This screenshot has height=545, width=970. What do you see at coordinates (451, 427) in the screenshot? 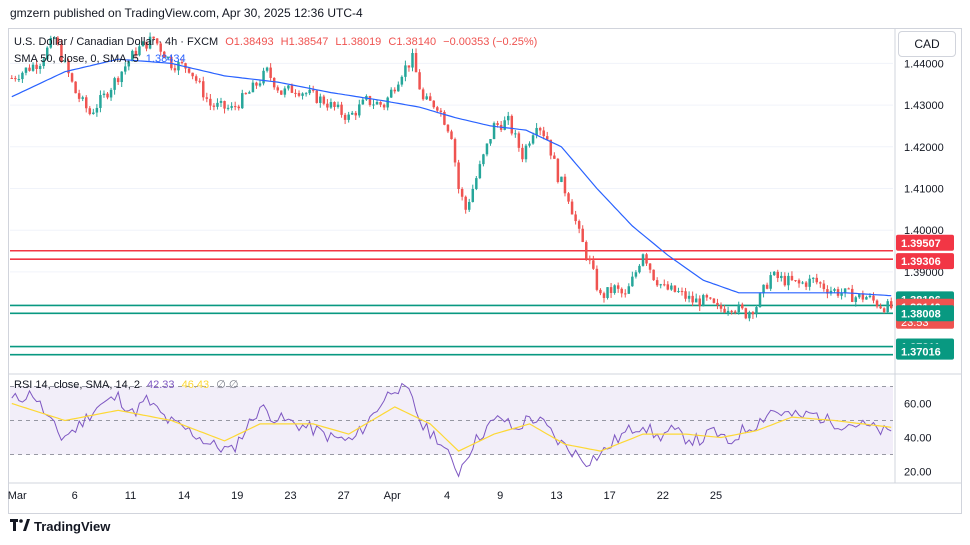
I see `rsi-sma-line` at bounding box center [451, 427].